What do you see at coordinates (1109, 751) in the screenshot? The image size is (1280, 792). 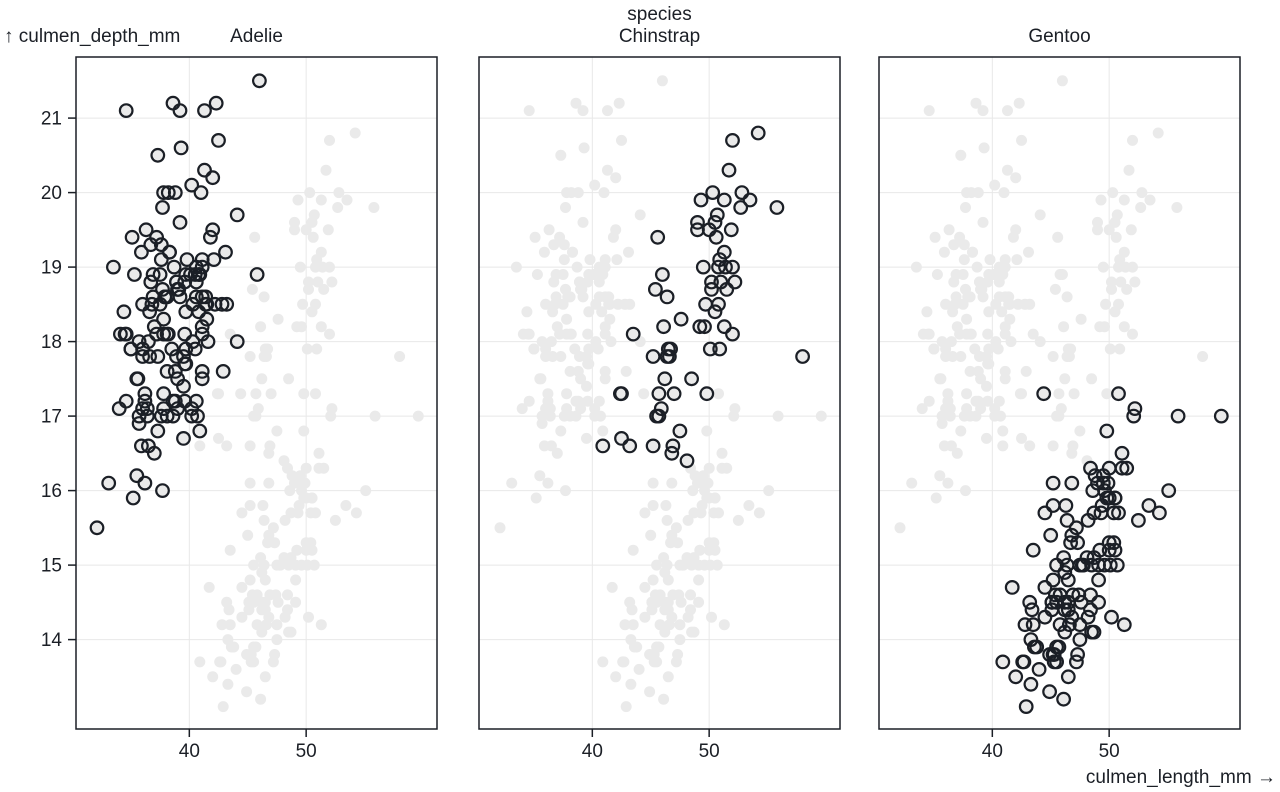 I see `x-tick-label: 50` at bounding box center [1109, 751].